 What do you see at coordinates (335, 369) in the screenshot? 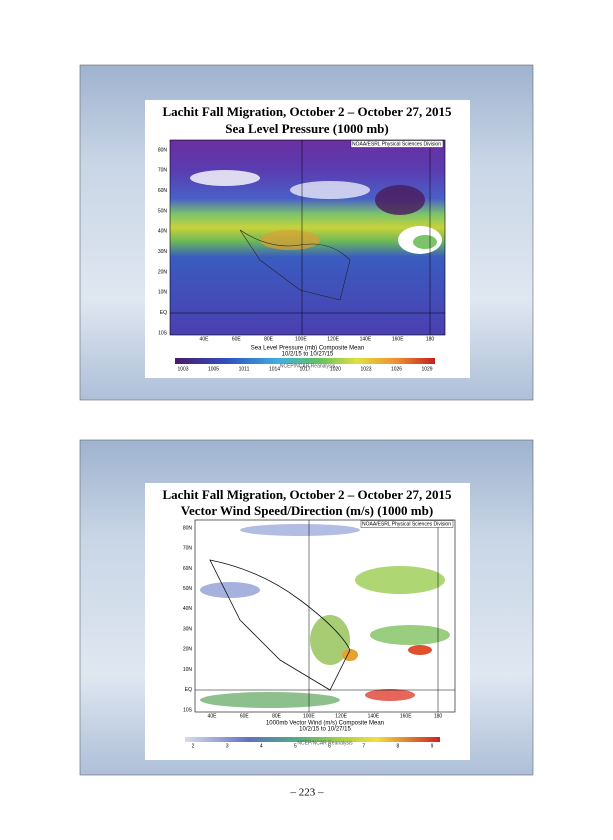
I see `colorbar-label: 1020` at bounding box center [335, 369].